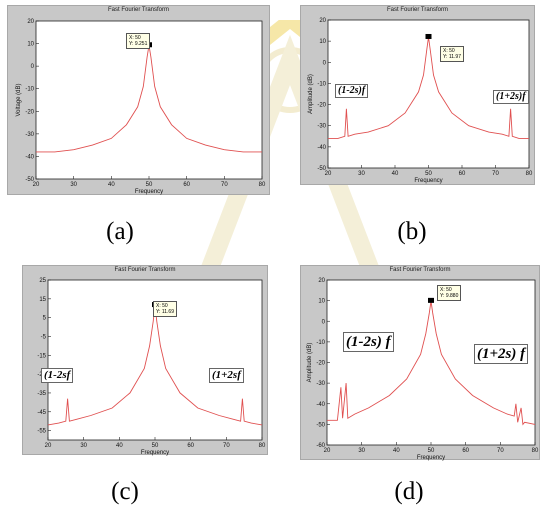 This screenshot has height=508, width=545. I want to click on caption-a: (a), so click(120, 231).